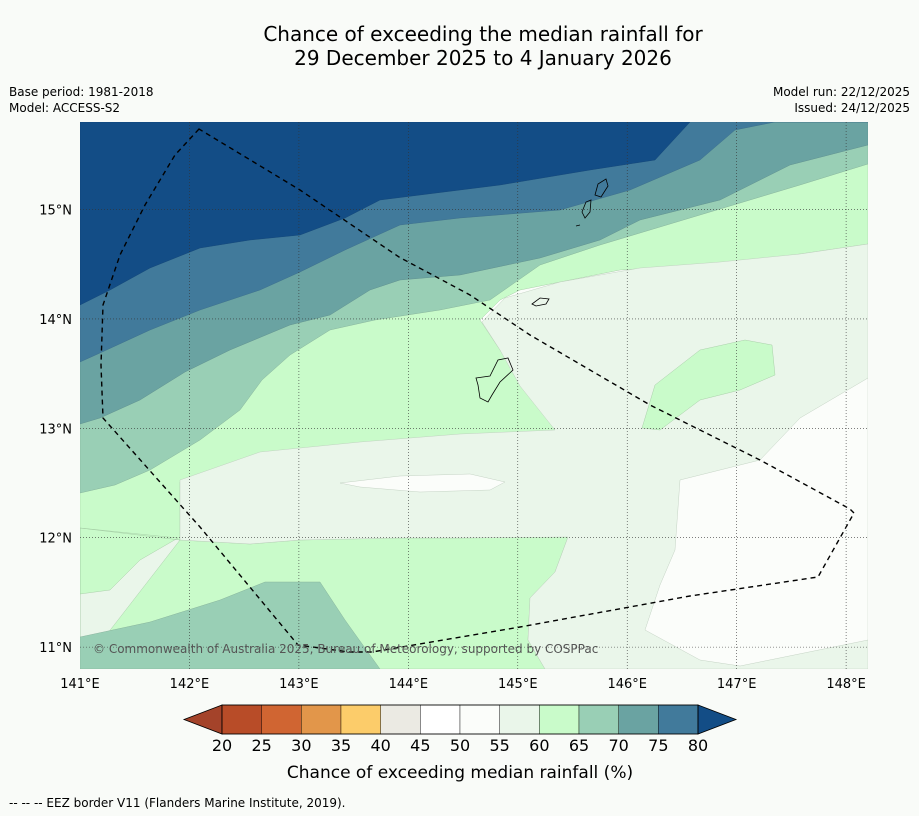  Describe the element at coordinates (81, 92) in the screenshot. I see `base-period: Base period: 1981-2018` at that location.